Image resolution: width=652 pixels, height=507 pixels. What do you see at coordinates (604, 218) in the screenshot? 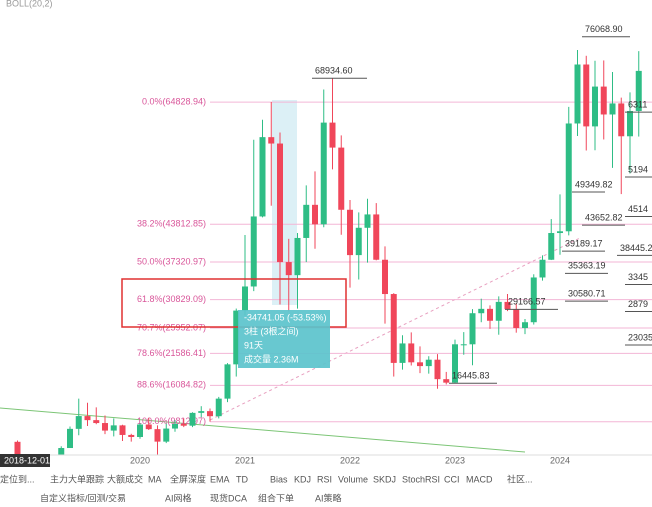
I see `price-mark-label: 43652.82` at bounding box center [604, 218].